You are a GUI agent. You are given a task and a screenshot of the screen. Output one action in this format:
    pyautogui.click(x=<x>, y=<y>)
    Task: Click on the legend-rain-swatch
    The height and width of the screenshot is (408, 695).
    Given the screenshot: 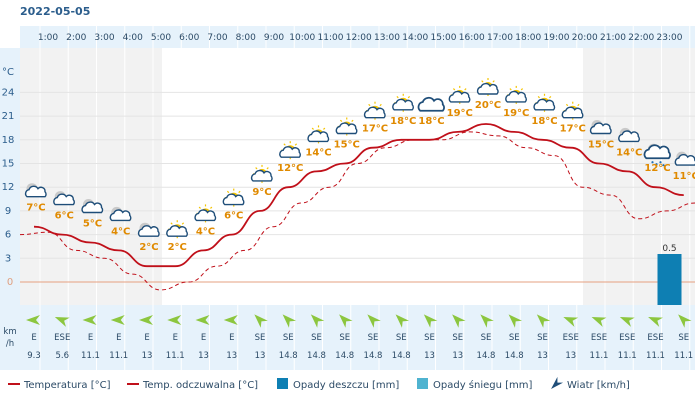 What is the action you would take?
    pyautogui.click(x=282, y=383)
    